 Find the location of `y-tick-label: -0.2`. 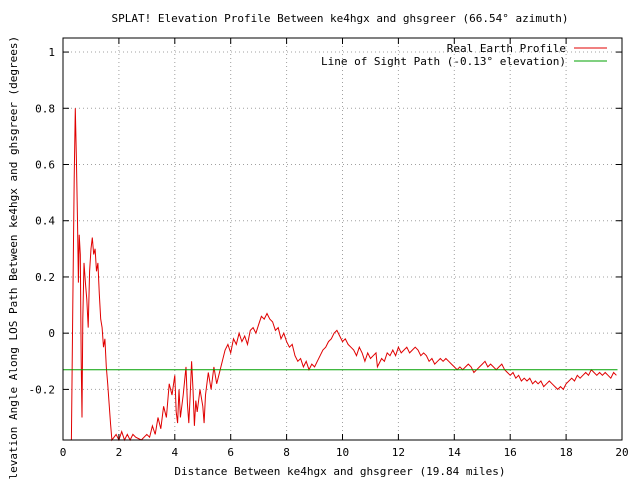

y-tick-label: -0.2 is located at coordinates (42, 389).